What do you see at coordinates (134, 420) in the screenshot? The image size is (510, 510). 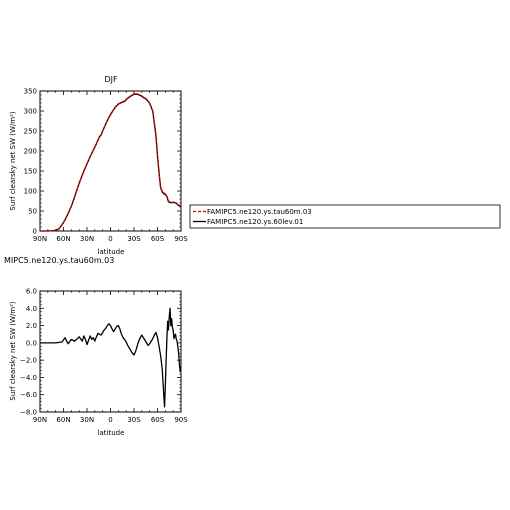 I see `bottom-x-tick-label: 30S` at bounding box center [134, 420].